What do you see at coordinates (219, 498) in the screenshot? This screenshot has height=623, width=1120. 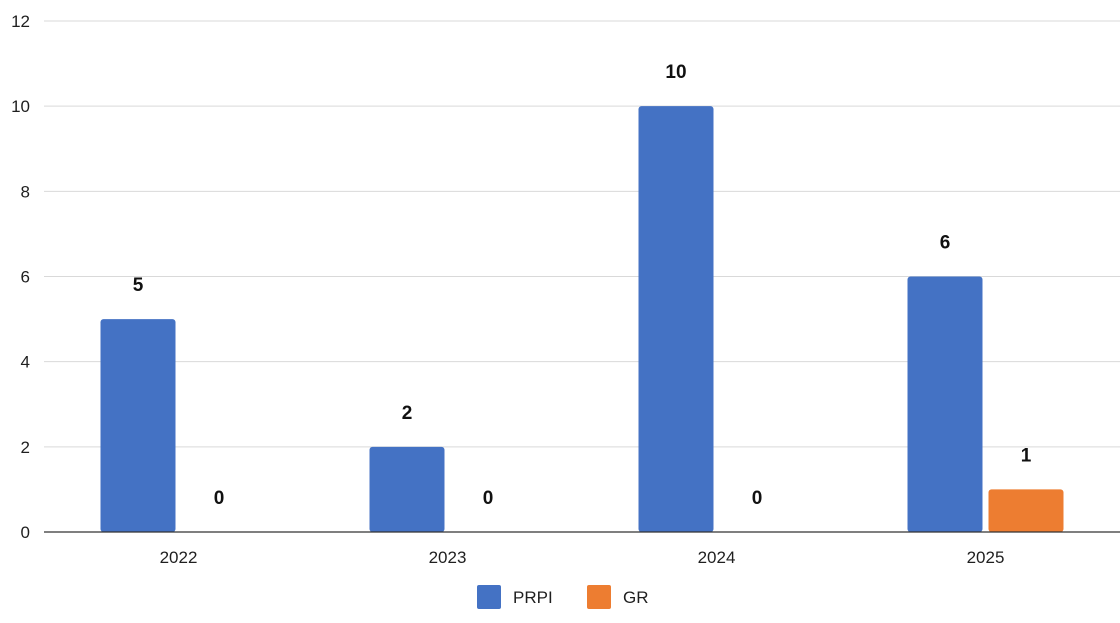 I see `data-label-gr-2022: 0` at bounding box center [219, 498].